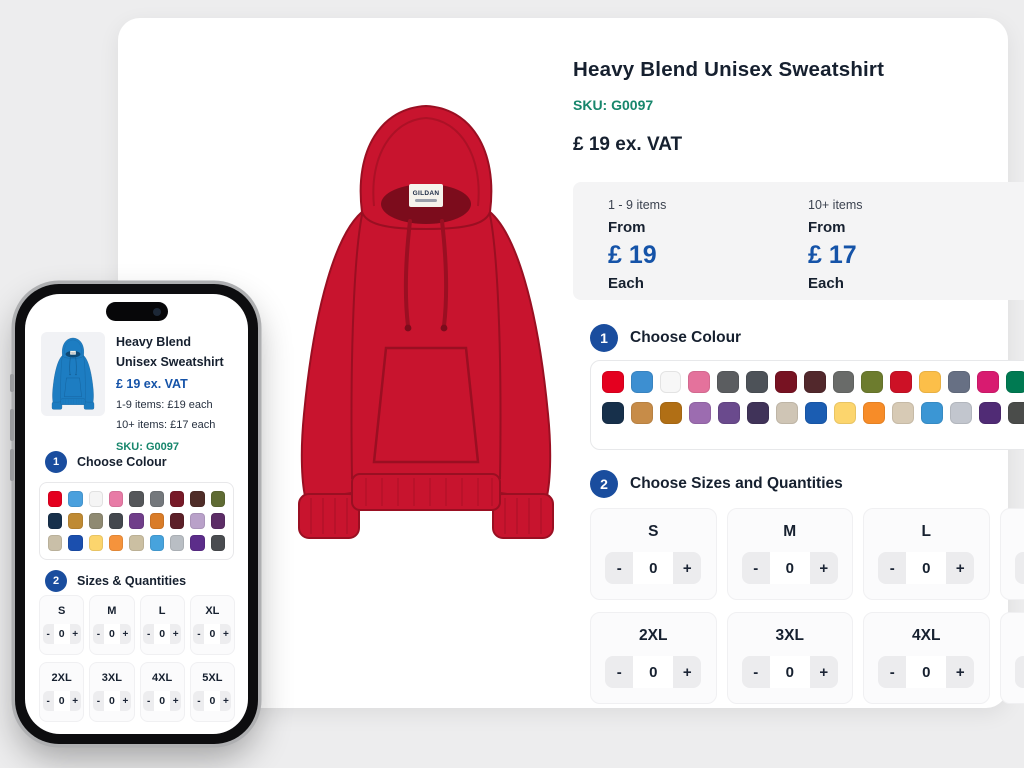  Describe the element at coordinates (112, 625) in the screenshot. I see `size-card-m: M - 0 +` at that location.